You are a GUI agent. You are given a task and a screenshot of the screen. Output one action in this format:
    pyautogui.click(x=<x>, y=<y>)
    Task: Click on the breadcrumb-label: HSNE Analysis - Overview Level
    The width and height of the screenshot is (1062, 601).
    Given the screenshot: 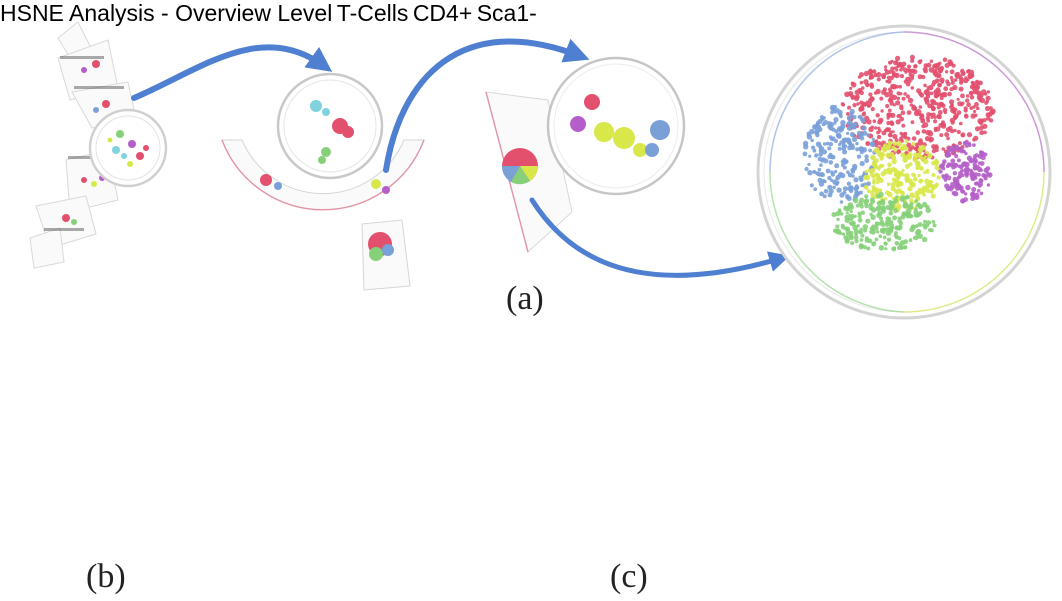 What is the action you would take?
    pyautogui.click(x=166, y=13)
    